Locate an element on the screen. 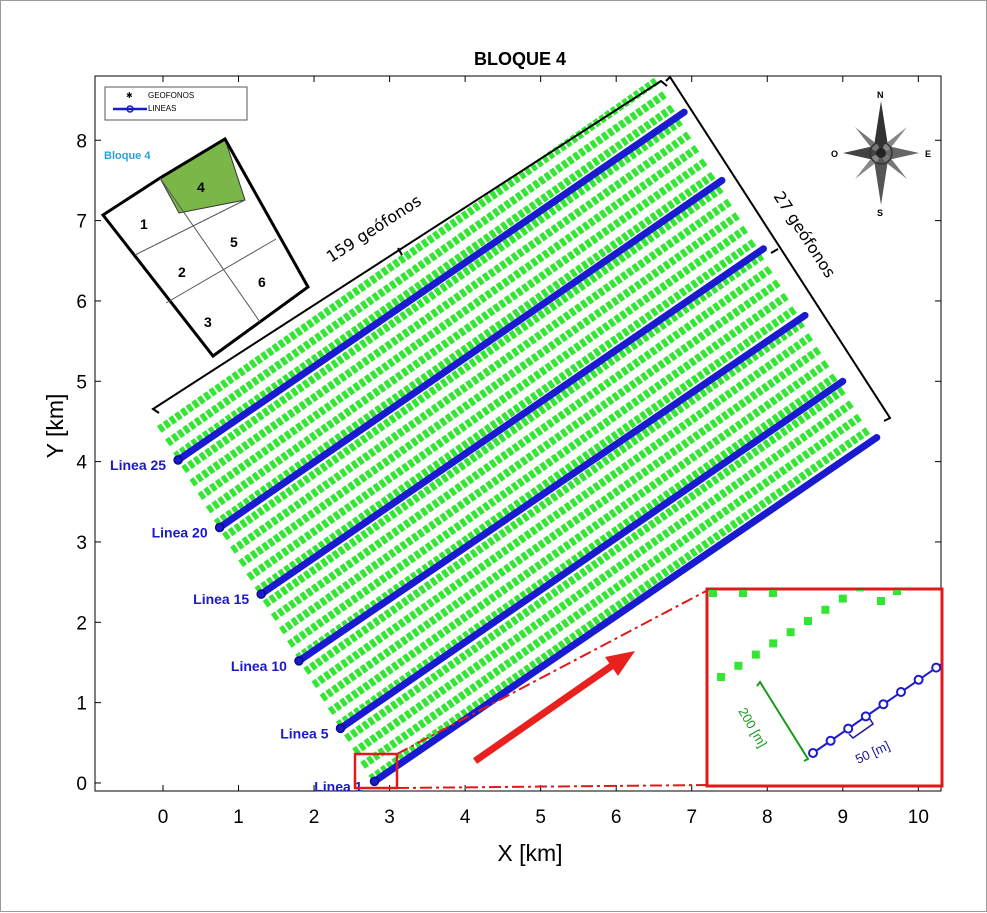  inset-content is located at coordinates (825, 674).